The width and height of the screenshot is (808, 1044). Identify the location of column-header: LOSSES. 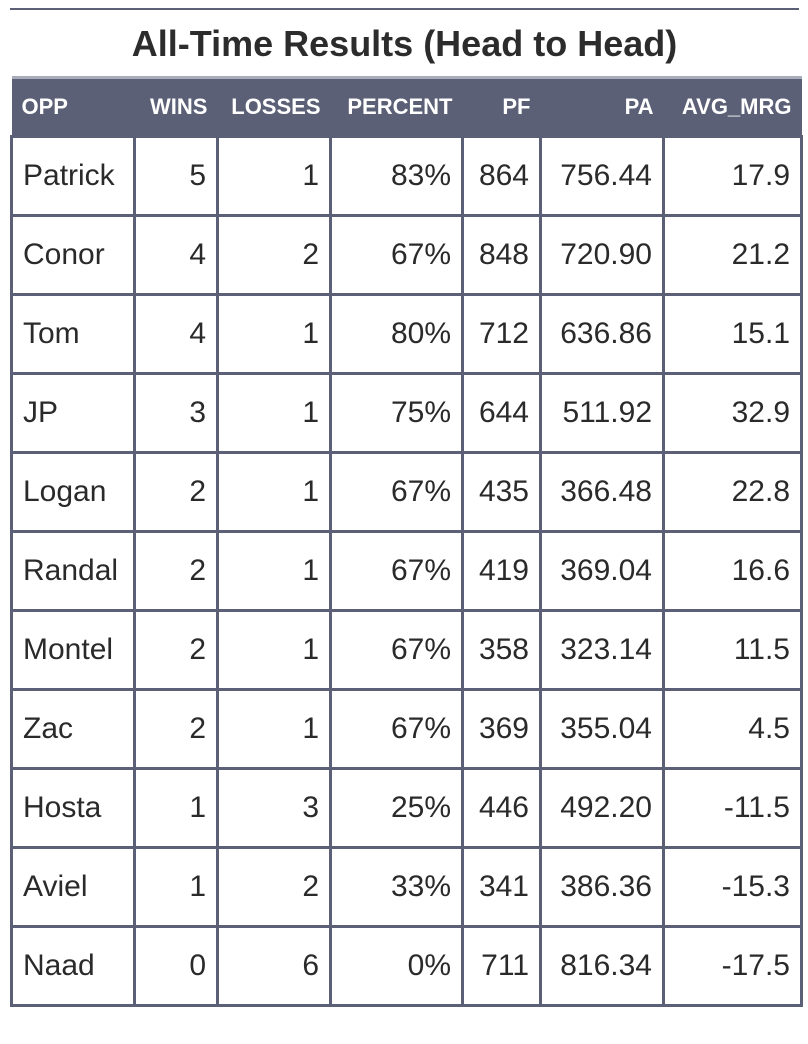
(274, 107).